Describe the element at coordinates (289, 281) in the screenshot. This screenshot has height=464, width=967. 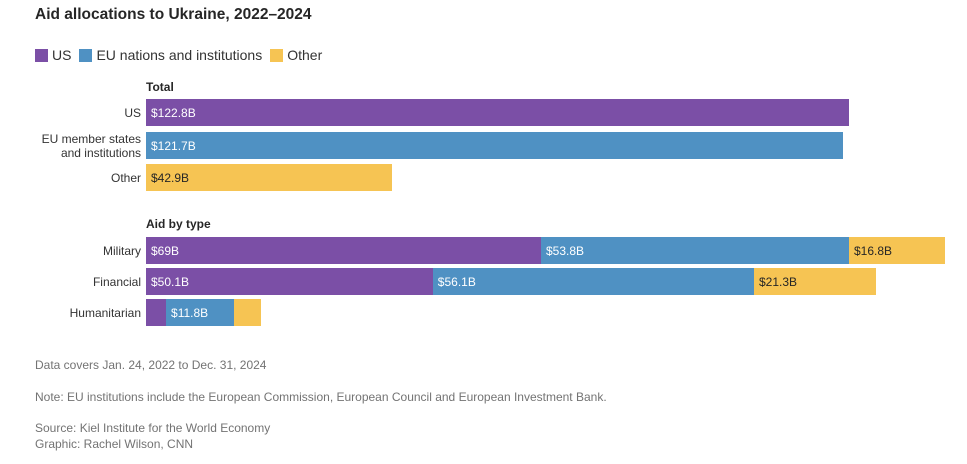
I see `bar-seg-financial-us: $50.1B` at that location.